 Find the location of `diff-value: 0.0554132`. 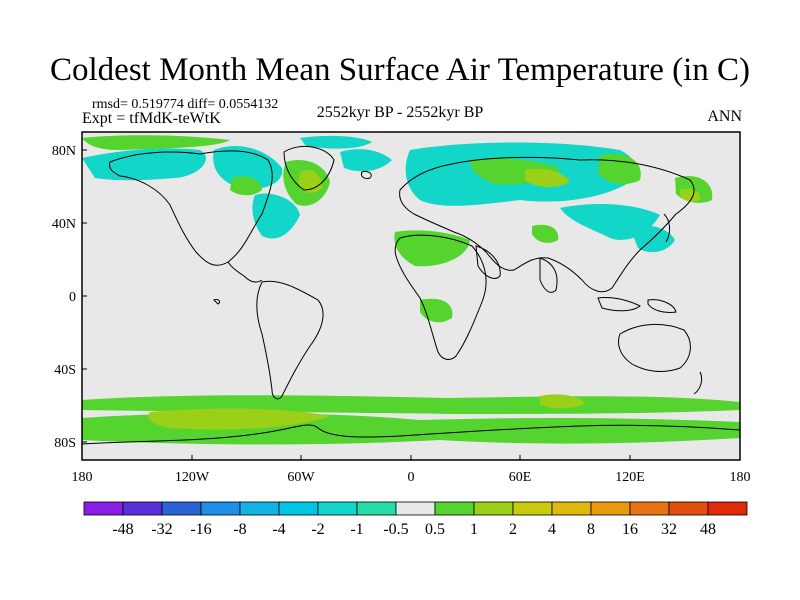

diff-value: 0.0554132 is located at coordinates (248, 104).